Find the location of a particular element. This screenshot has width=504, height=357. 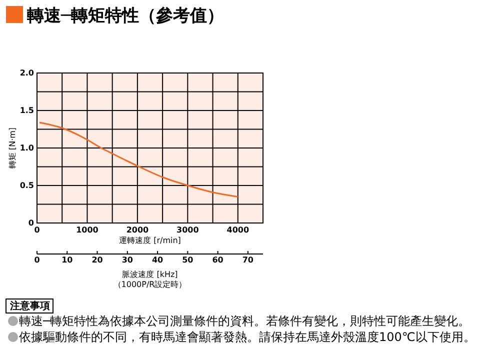

text: 依據驅動條件的不同，有時馬達會顯著發熱。請保持在馬達外殼溫度100℃以下使用。 is located at coordinates (247, 337).